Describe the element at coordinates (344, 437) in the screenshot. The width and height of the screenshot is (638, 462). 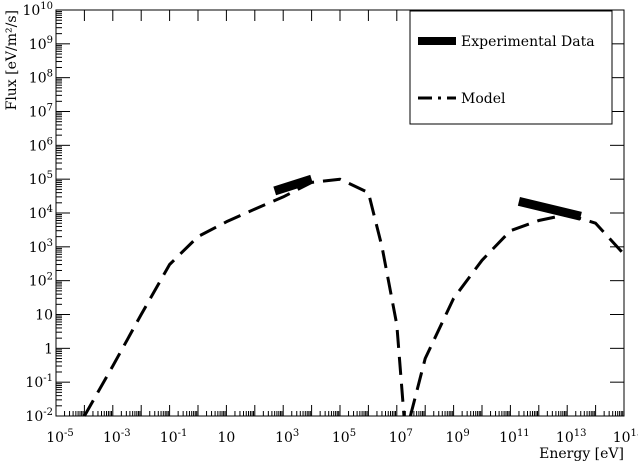
I see `x-tick-label: 10⁵` at that location.